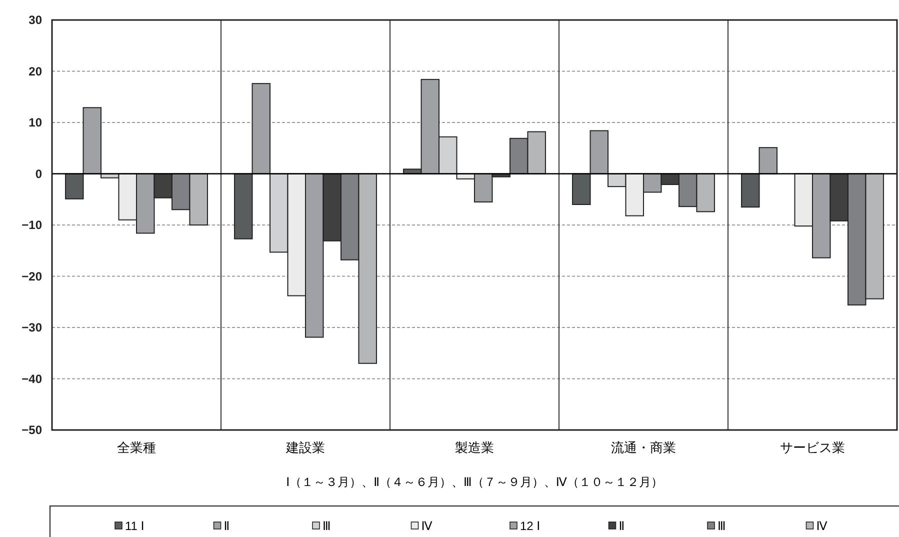  What do you see at coordinates (812, 447) in the screenshot?
I see `x-tick-label: サービス業` at bounding box center [812, 447].